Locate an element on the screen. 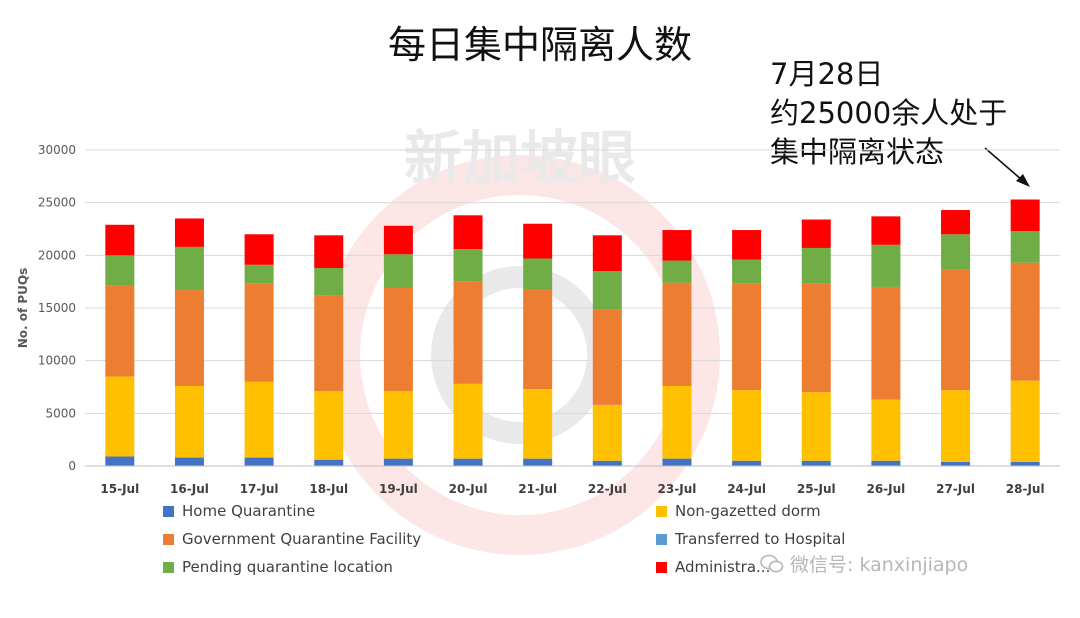 Image resolution: width=1080 pixels, height=618 pixels. annotation-line-2: 约25000余人处于 is located at coordinates (889, 113).